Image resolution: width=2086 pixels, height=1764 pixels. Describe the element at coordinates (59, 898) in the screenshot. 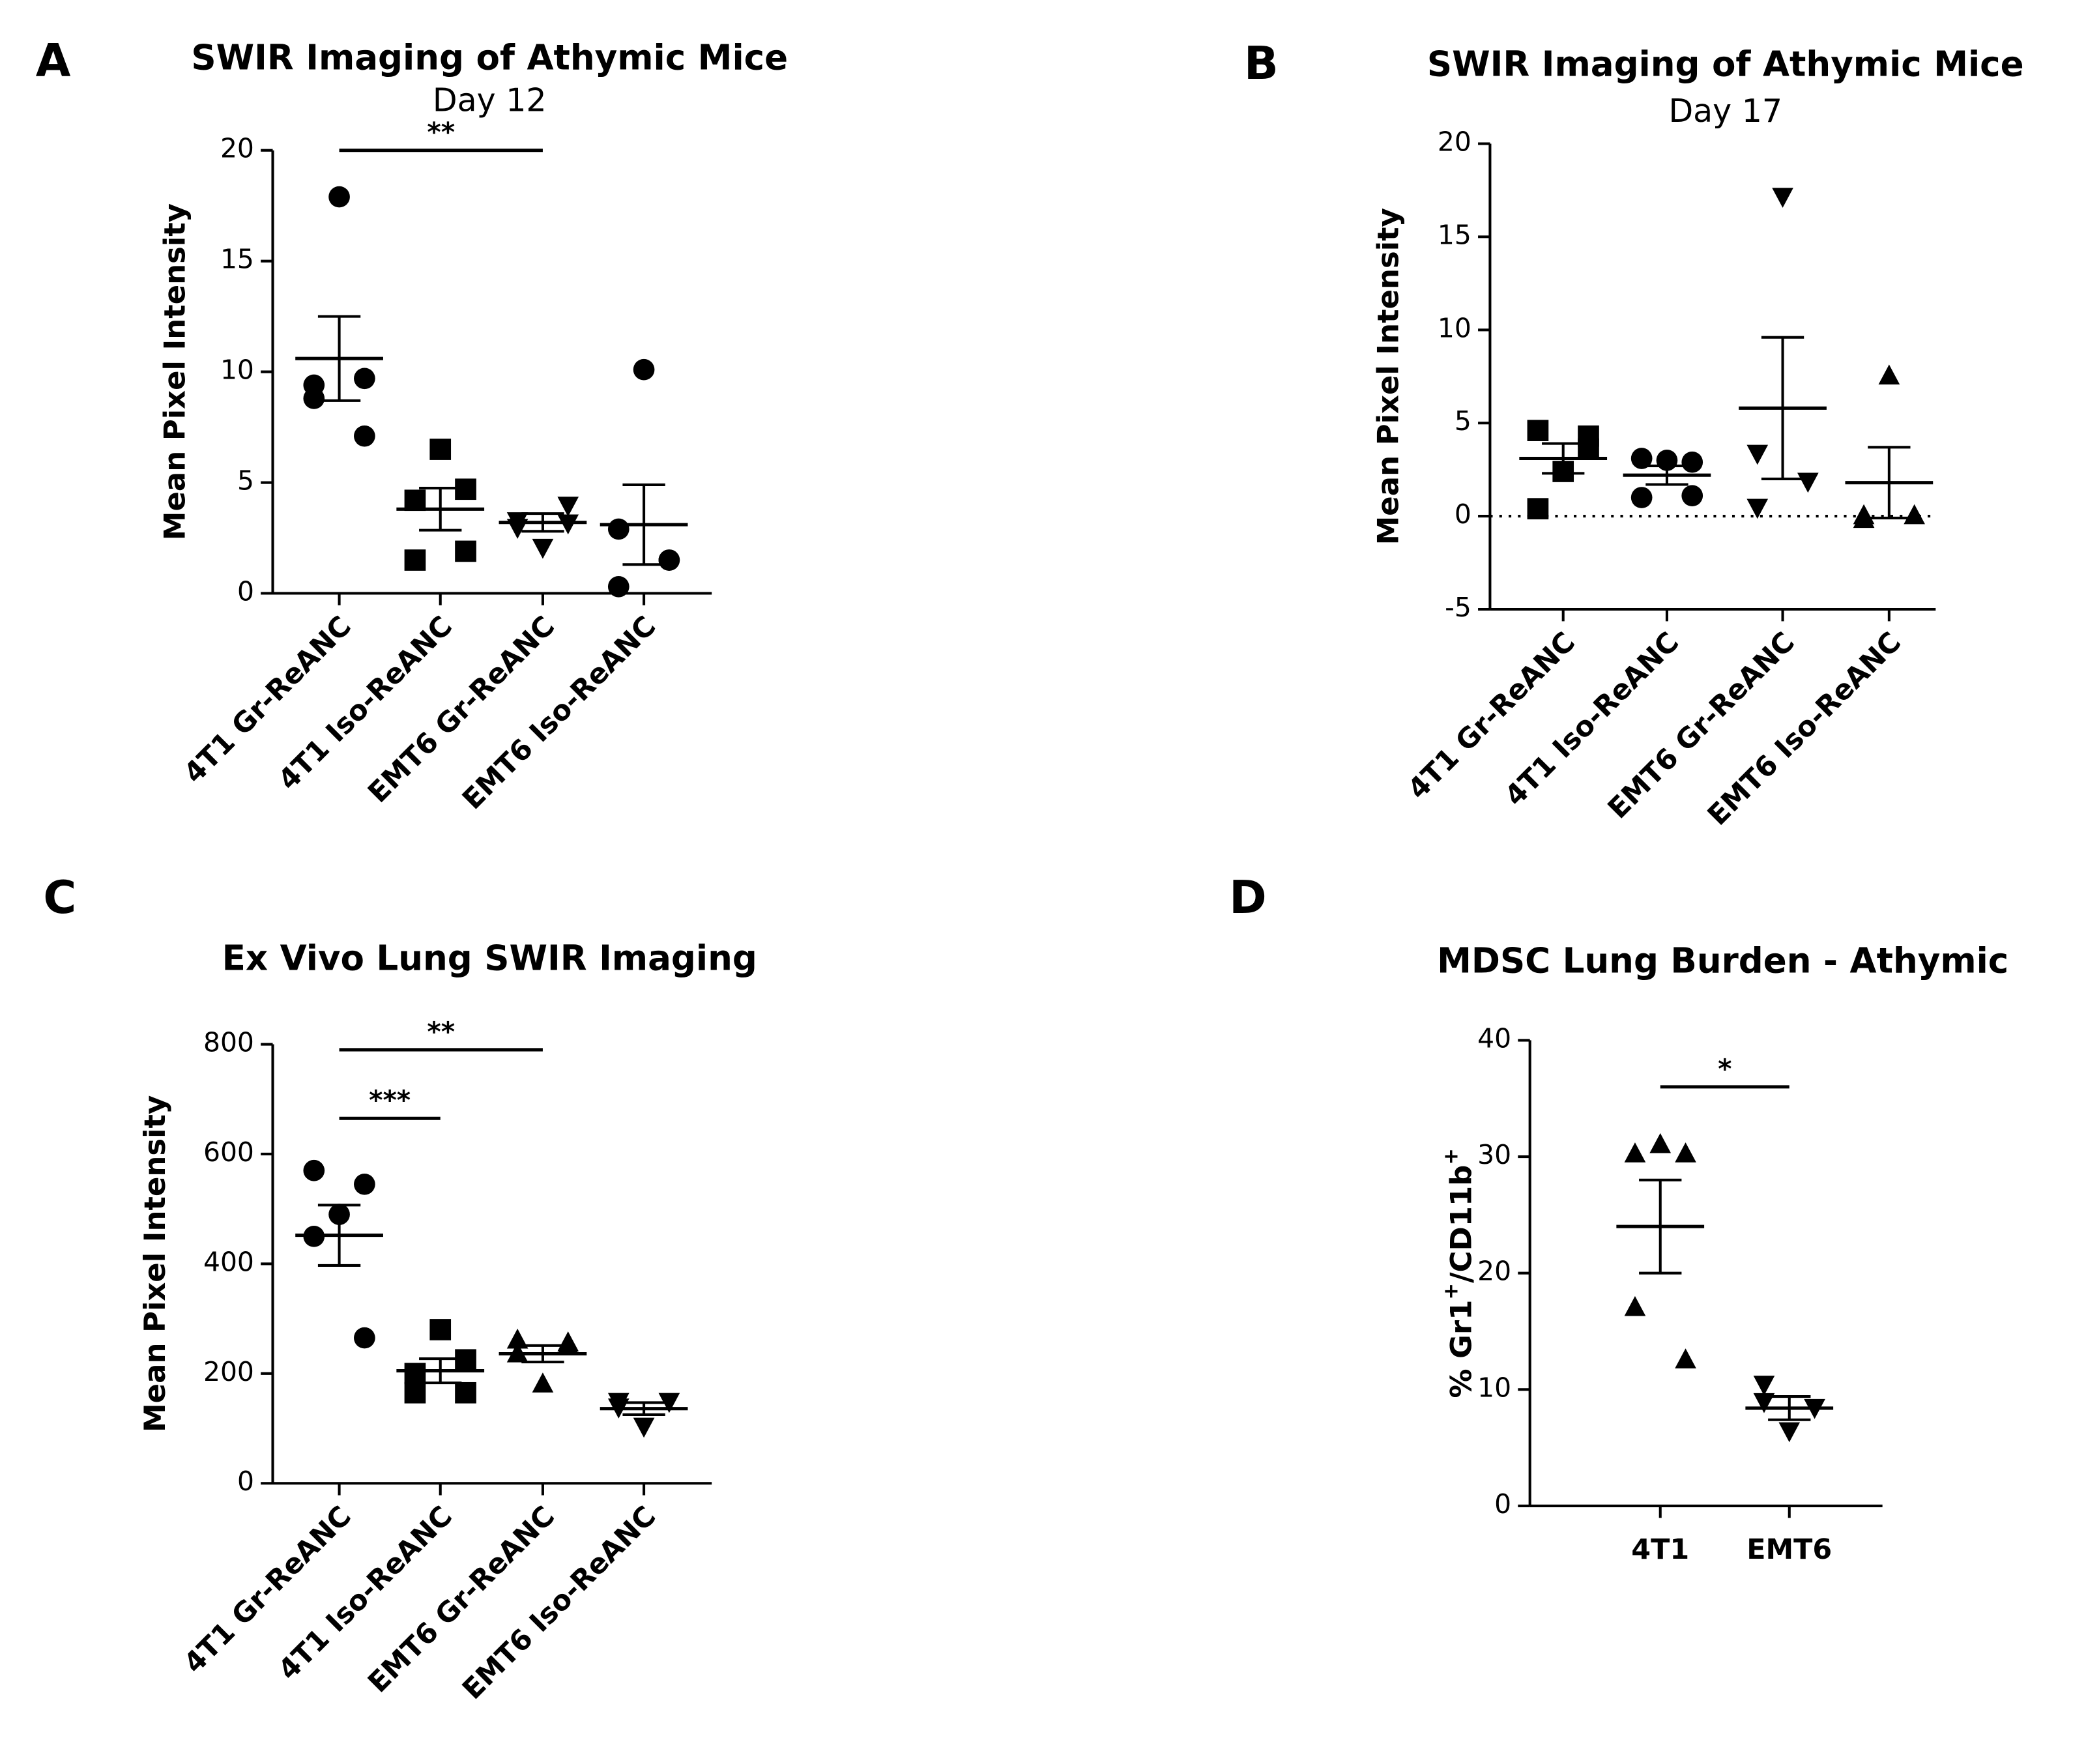

I see `panel-letter: C` at that location.